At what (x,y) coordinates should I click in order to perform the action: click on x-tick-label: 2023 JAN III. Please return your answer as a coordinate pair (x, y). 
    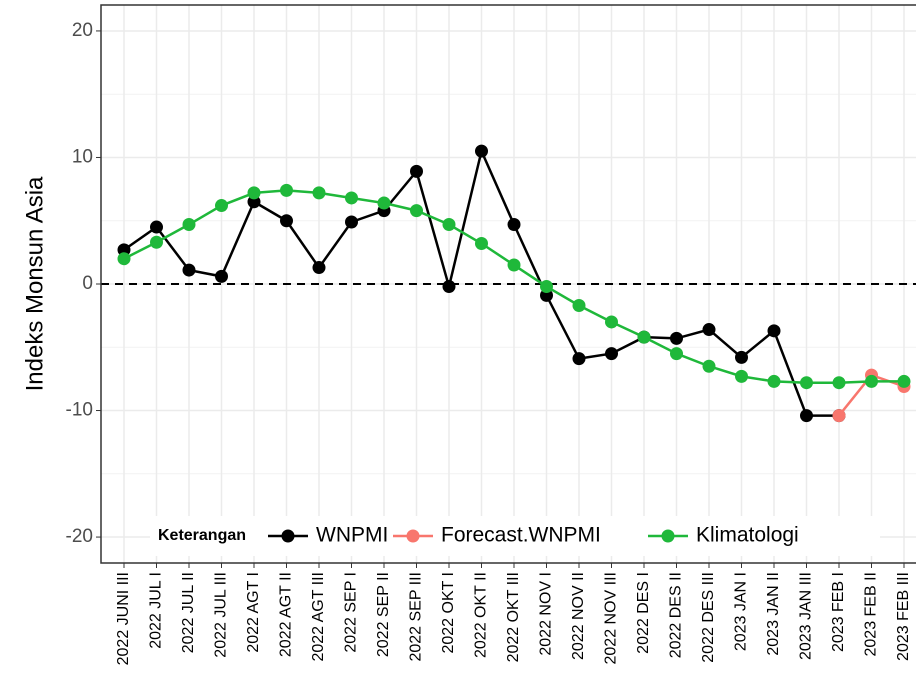
    Looking at the image, I should click on (806, 616).